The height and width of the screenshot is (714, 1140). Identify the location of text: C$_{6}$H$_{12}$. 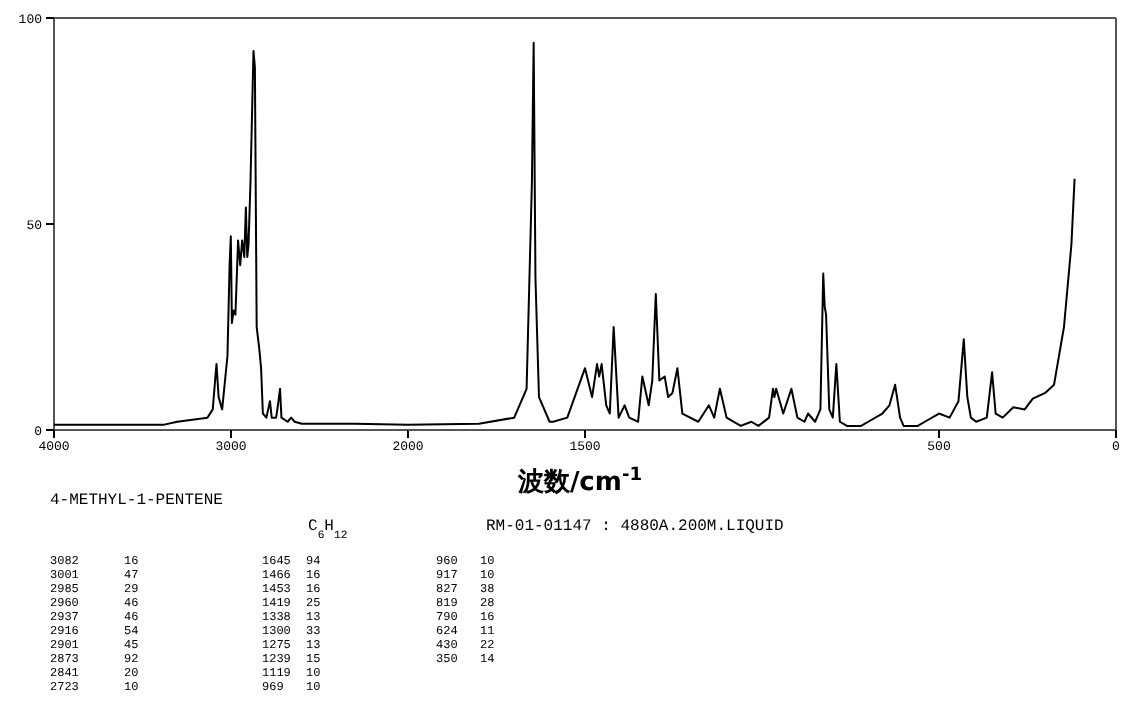
(328, 529).